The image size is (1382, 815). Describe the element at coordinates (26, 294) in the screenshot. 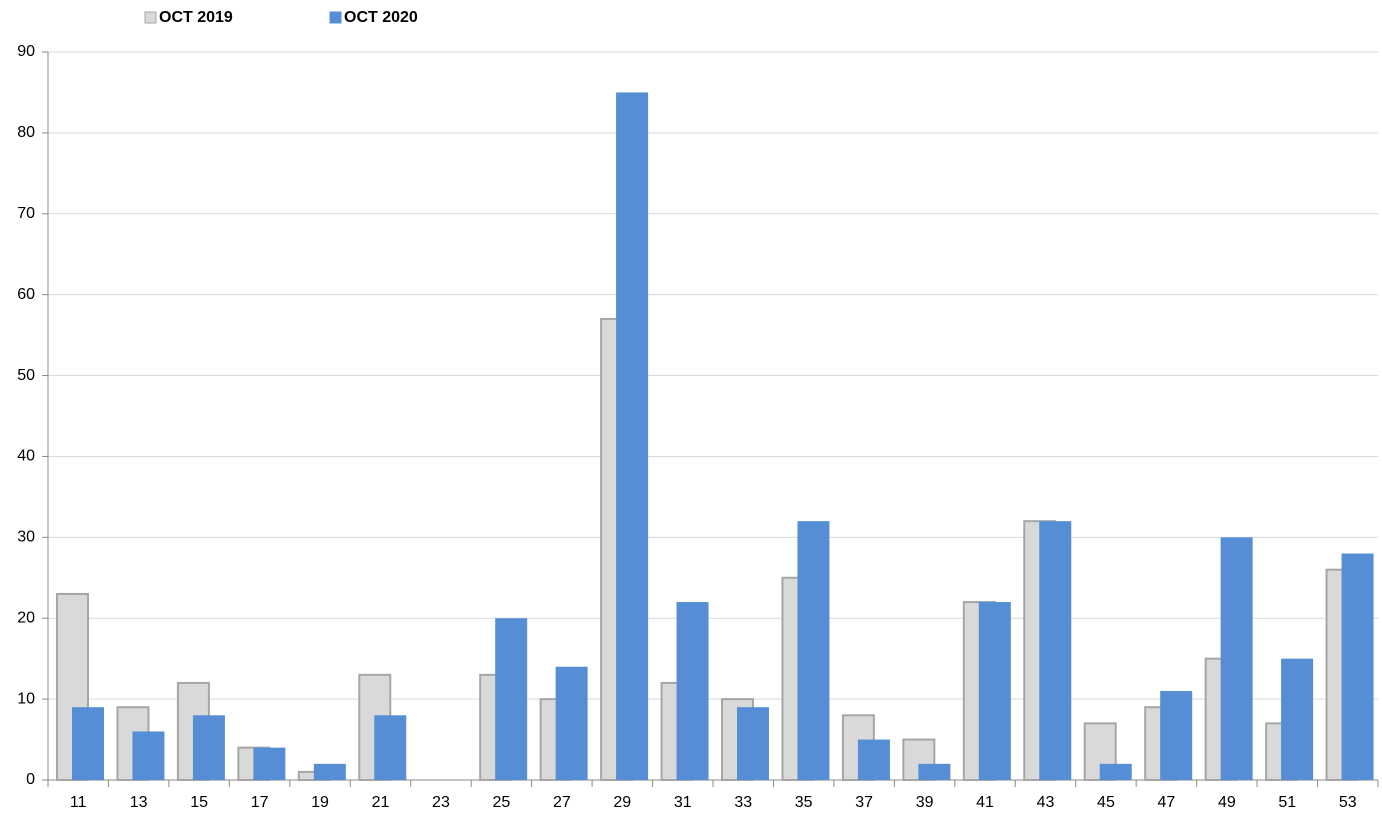

I see `y-tick-label: 60` at that location.